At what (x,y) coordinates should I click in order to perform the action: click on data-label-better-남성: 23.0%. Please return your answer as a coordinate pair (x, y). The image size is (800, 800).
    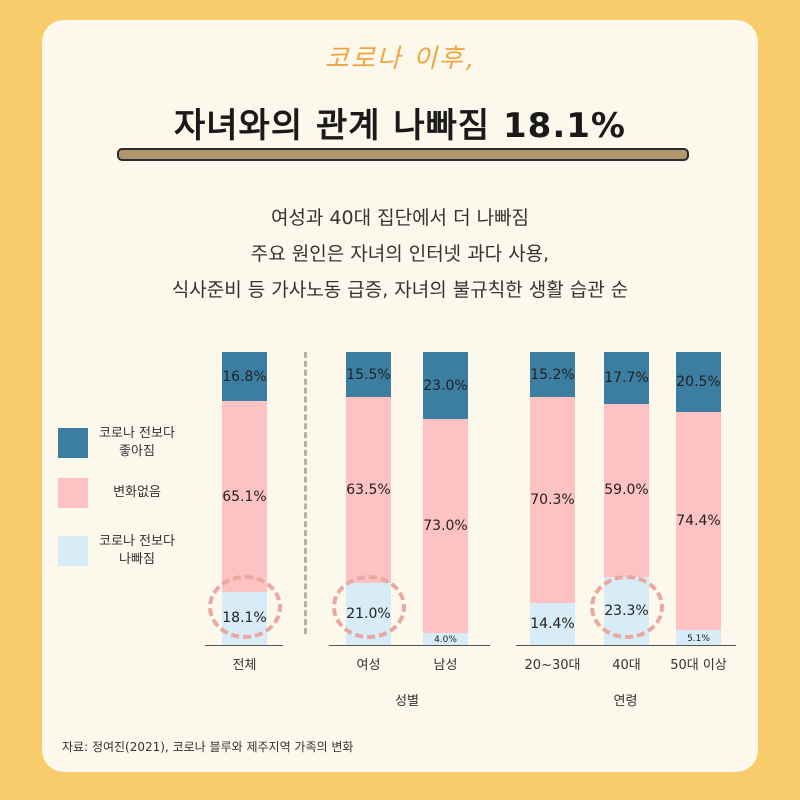
    Looking at the image, I should click on (445, 385).